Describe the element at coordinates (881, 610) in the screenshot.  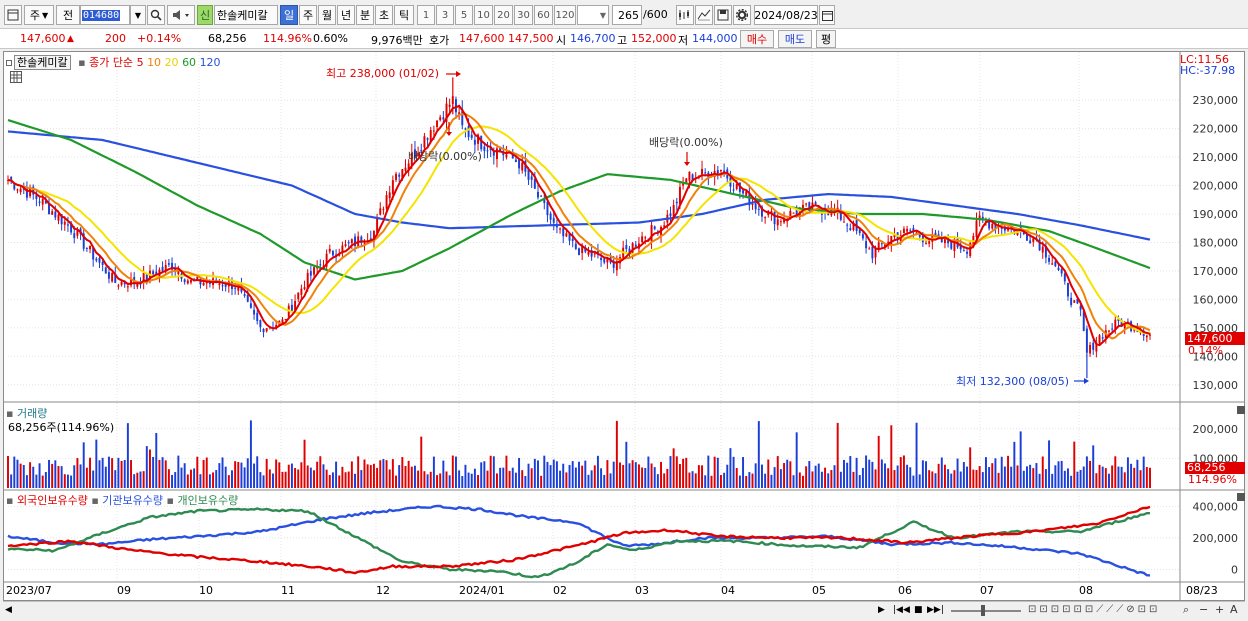
I see `scroll-right-icon: ▶` at that location.